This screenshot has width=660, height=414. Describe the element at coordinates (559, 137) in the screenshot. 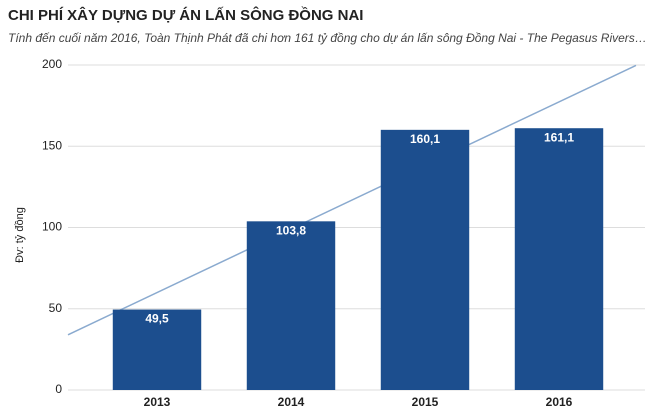

I see `value-label: 161,1` at that location.